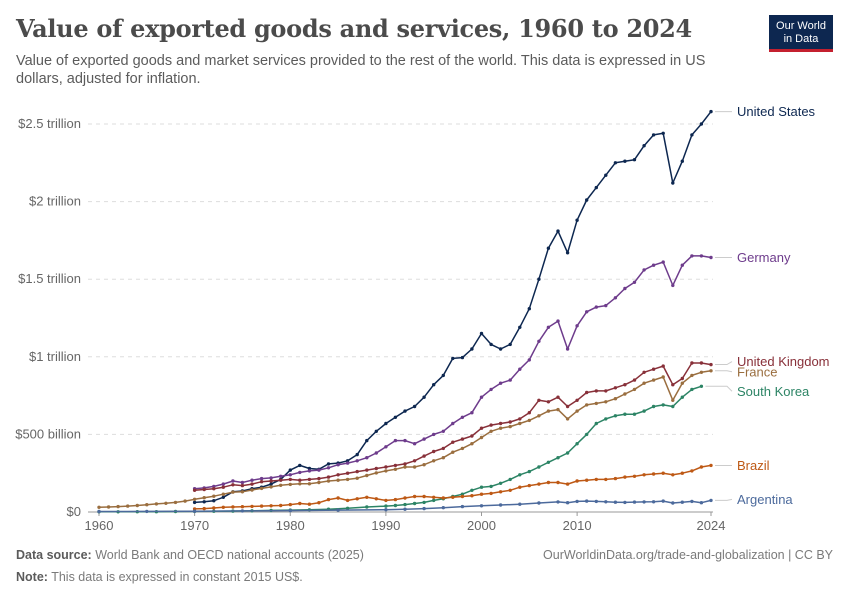 This screenshot has height=600, width=850. I want to click on y-tick-label: $1.5 trillion, so click(49, 278).